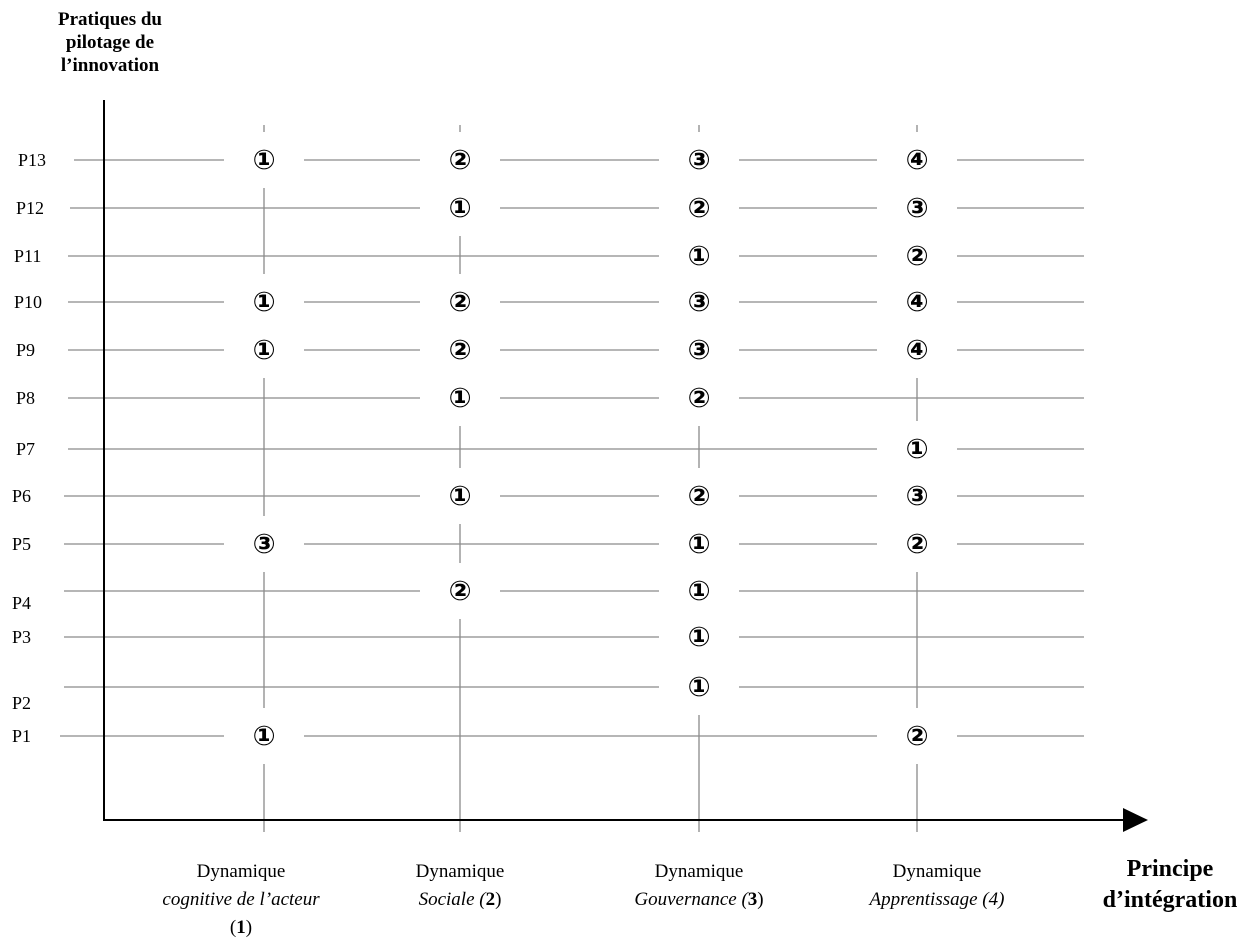 This screenshot has width=1254, height=950. Describe the element at coordinates (21, 603) in the screenshot. I see `practice-label: P4` at that location.